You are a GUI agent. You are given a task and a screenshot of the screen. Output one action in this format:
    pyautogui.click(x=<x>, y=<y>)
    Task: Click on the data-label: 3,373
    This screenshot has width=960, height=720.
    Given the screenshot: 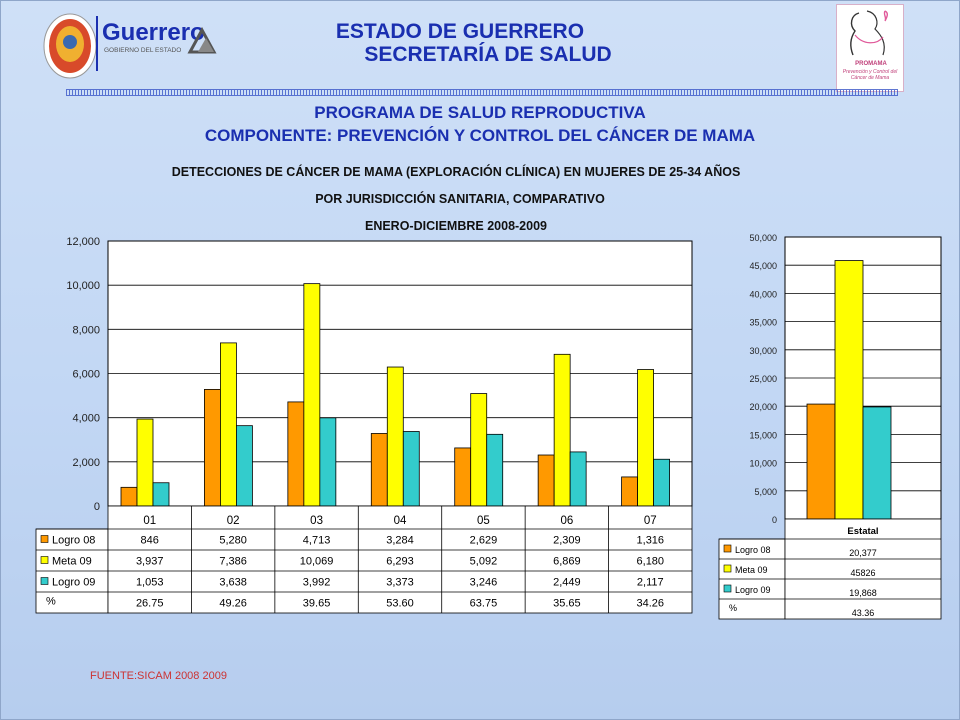 What is the action you would take?
    pyautogui.click(x=400, y=583)
    